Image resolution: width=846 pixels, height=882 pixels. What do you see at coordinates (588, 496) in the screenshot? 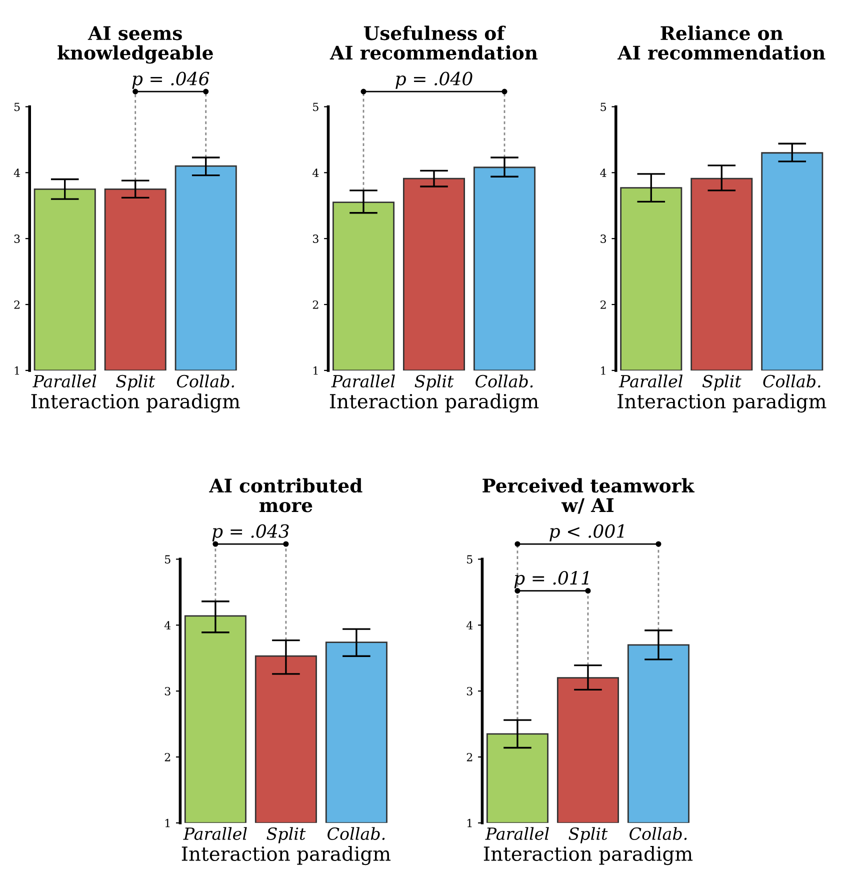
I see `chart-title: Perceived teamwork w/ AI` at bounding box center [588, 496].